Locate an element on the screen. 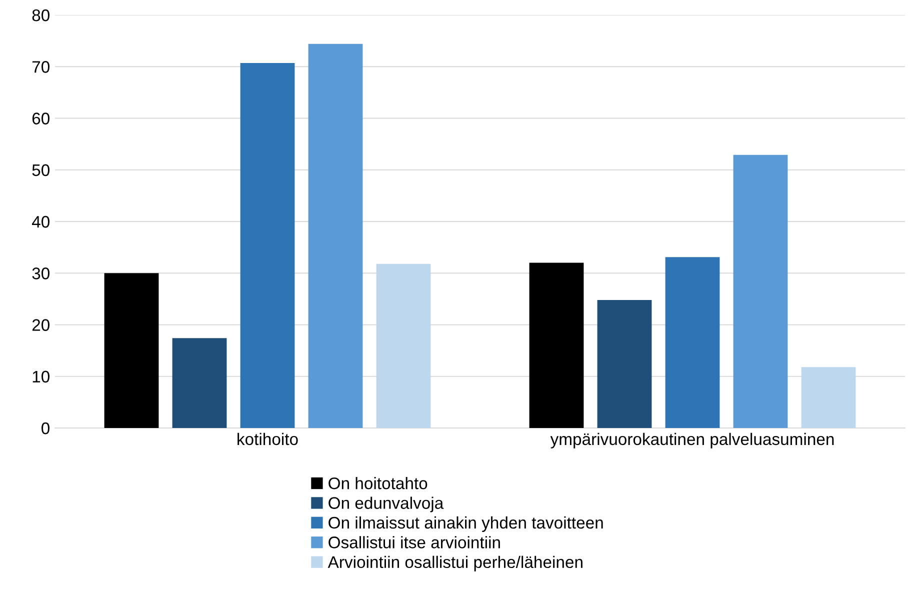 This screenshot has width=915, height=589. legend-label: Osallistui itse arviointiin is located at coordinates (414, 542).